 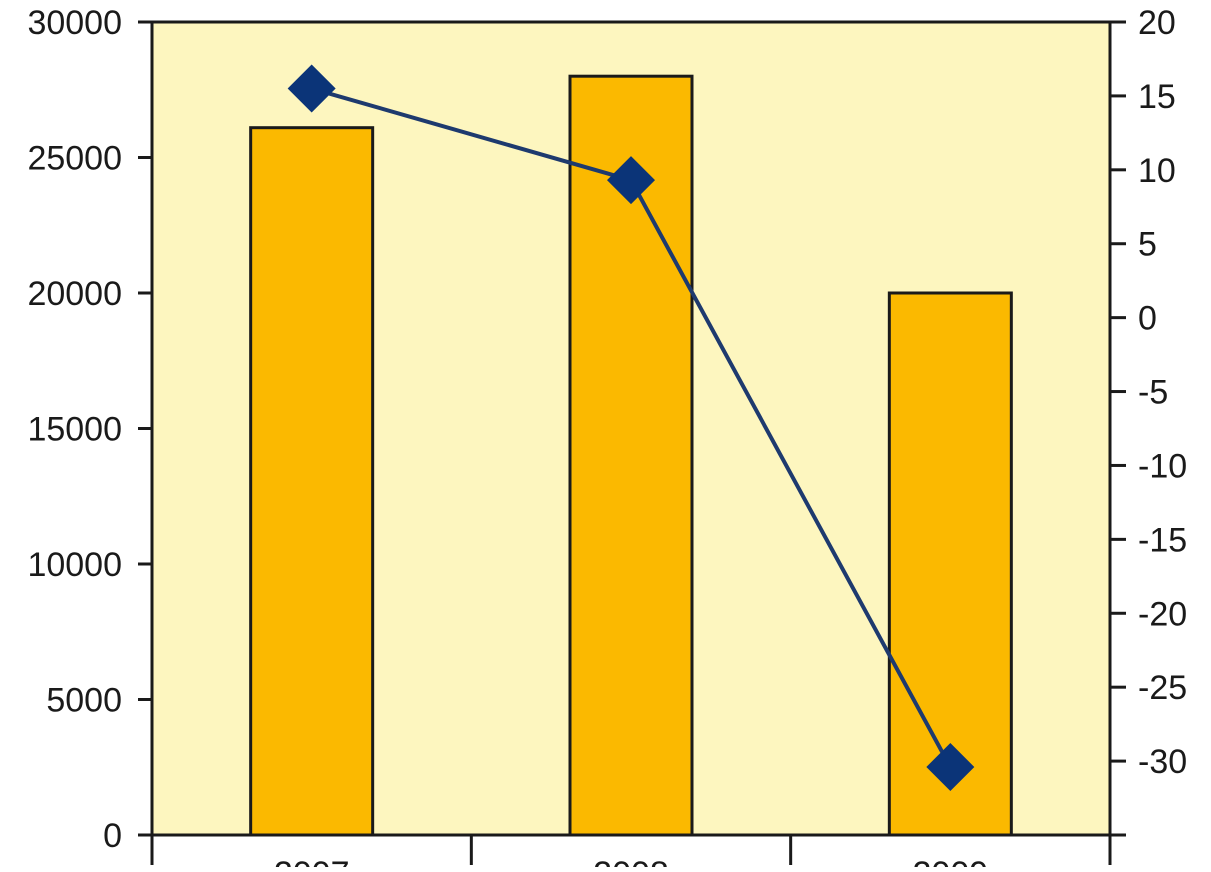 What do you see at coordinates (1162, 466) in the screenshot?
I see `right-tick-label: -10` at bounding box center [1162, 466].